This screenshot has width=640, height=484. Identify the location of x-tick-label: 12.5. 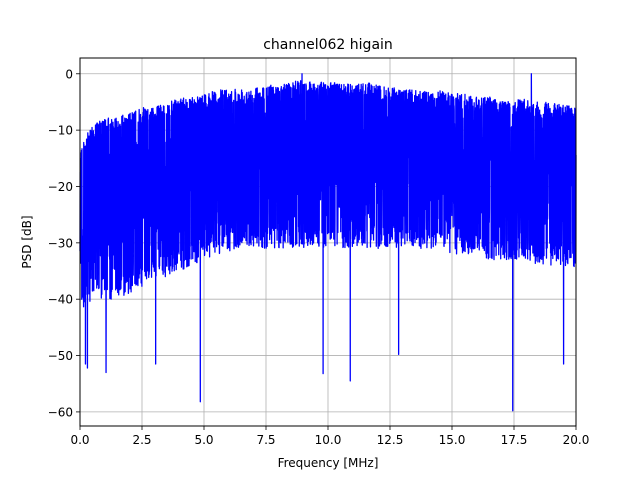
(390, 440).